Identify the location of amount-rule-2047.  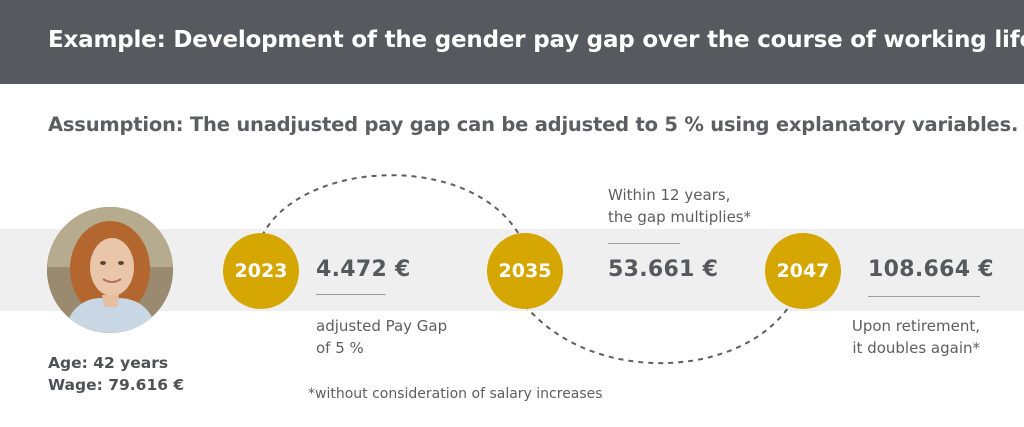
(924, 296).